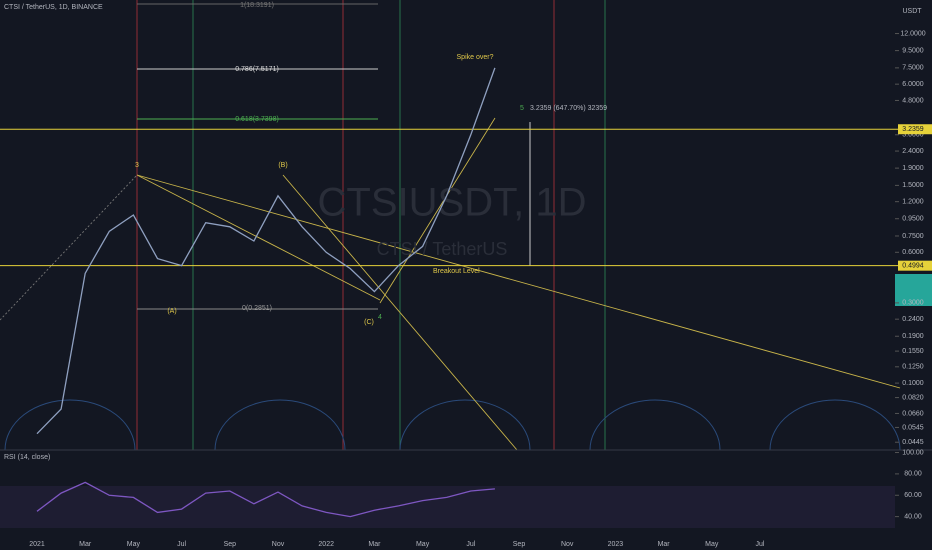  I want to click on y-unit: USDT, so click(912, 11).